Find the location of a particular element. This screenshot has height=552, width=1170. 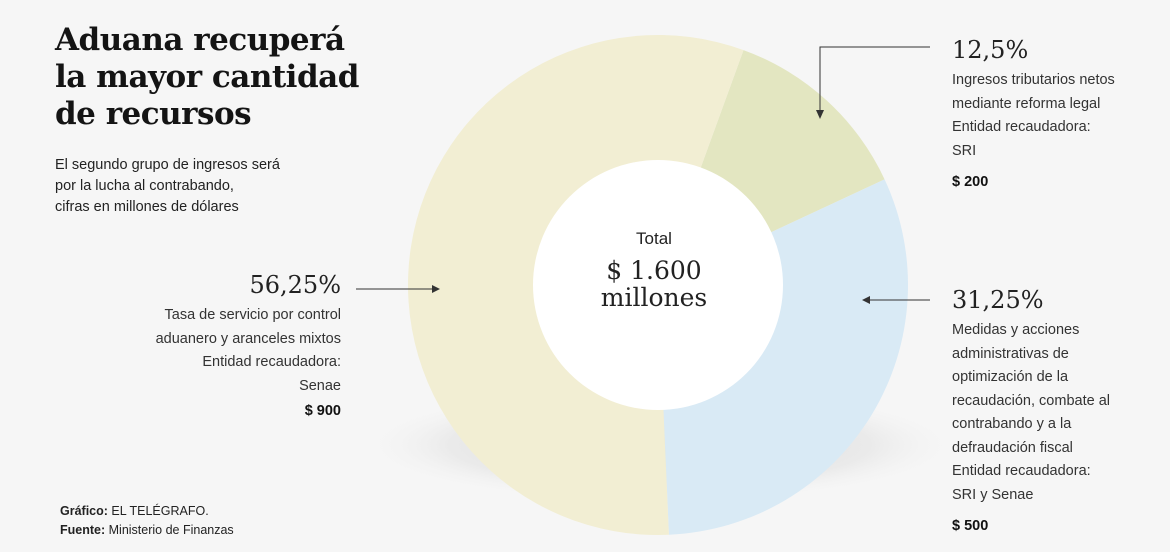

slice-description-line: Medidas y acciones is located at coordinates (1016, 330).